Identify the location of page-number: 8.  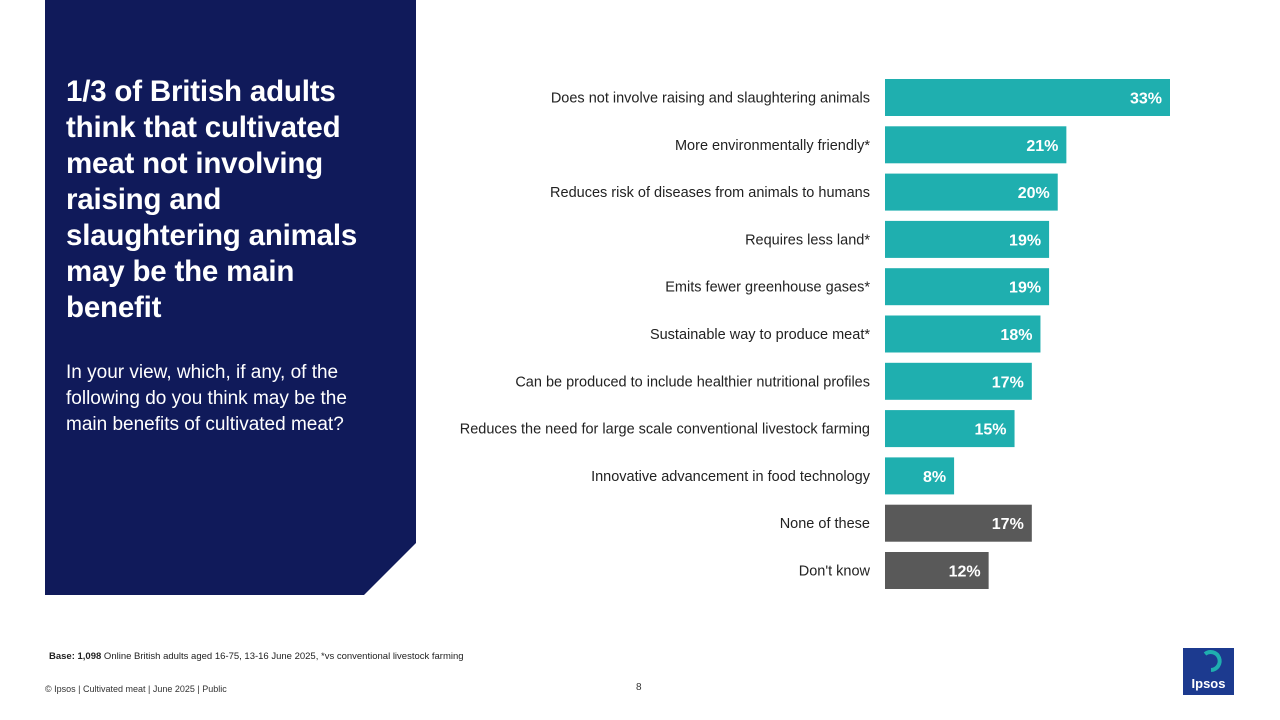
(639, 687).